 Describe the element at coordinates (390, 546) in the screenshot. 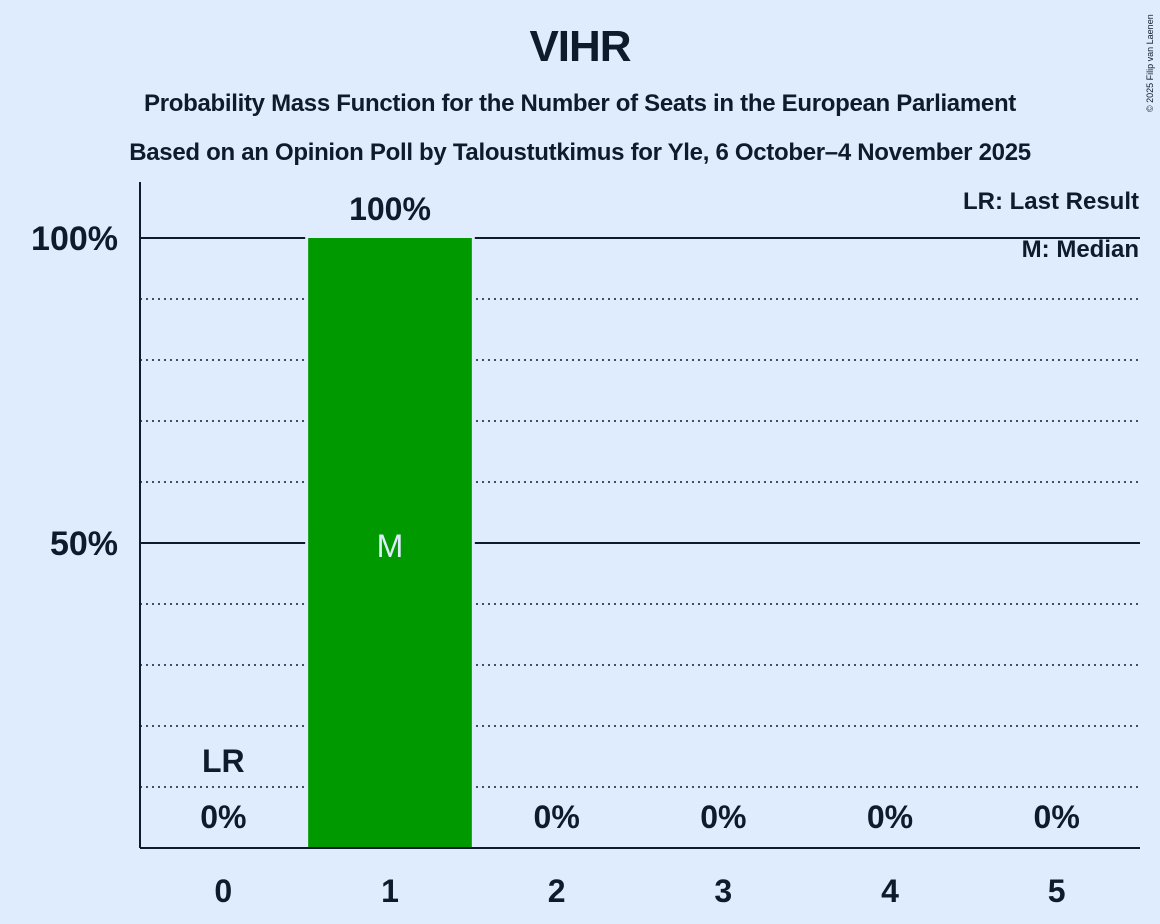

I see `median-marker: M` at that location.